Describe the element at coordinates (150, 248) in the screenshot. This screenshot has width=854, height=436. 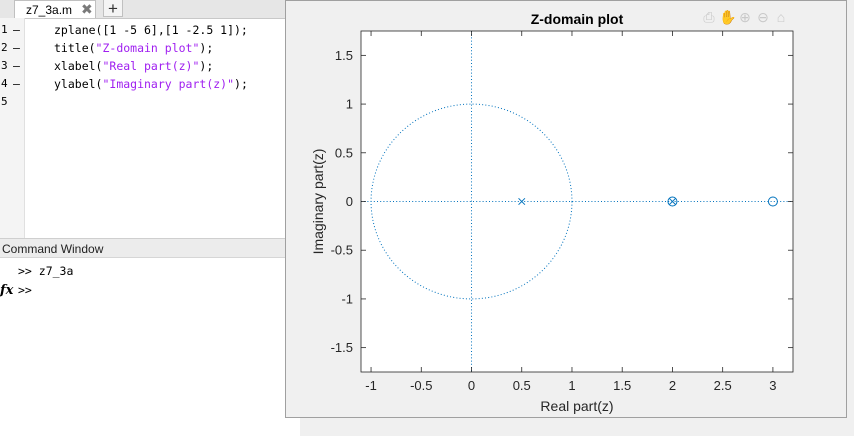
I see `command-window-header: Command Window` at that location.